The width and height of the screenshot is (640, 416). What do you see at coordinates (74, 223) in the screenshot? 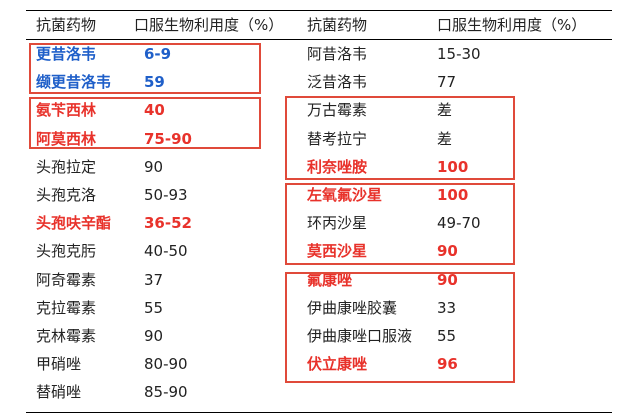
I see `drug-name: 头孢呋辛酯` at bounding box center [74, 223].